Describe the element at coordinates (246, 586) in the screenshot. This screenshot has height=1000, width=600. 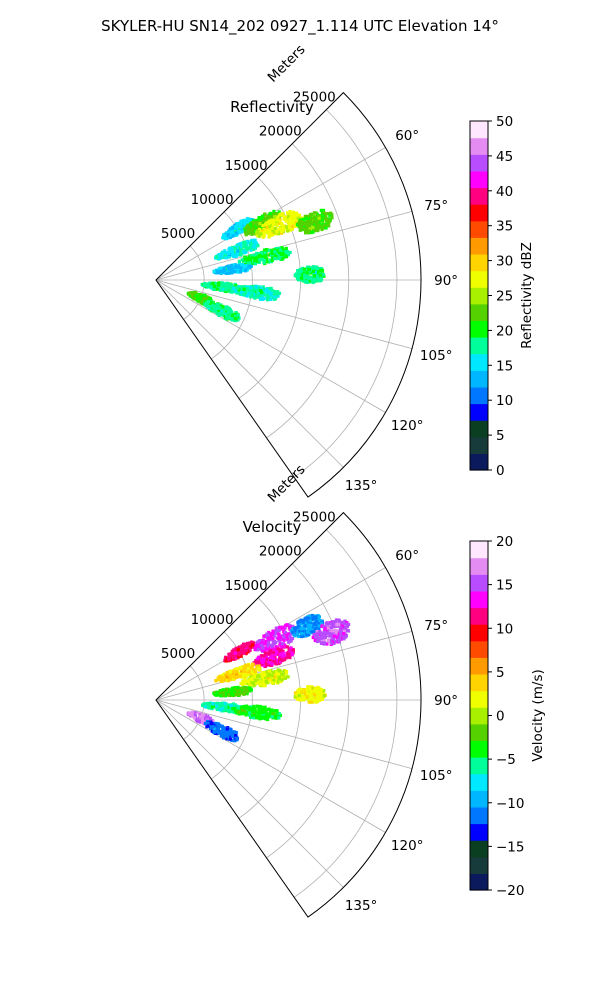
I see `range-tick-label: 15000` at that location.